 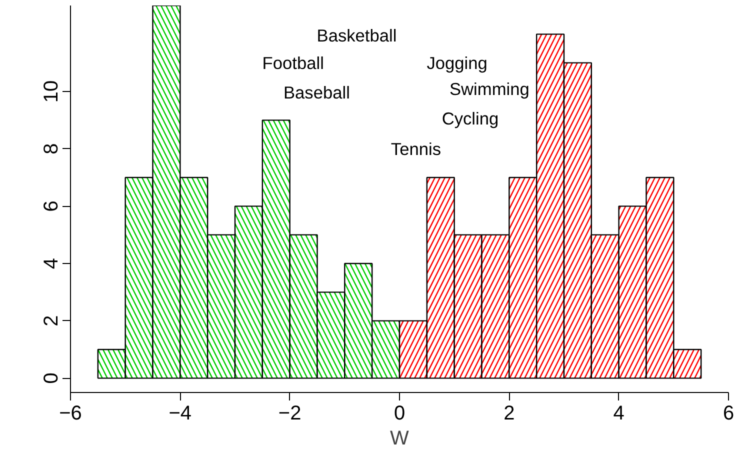 I want to click on x-tick-label: 0, so click(x=400, y=413).